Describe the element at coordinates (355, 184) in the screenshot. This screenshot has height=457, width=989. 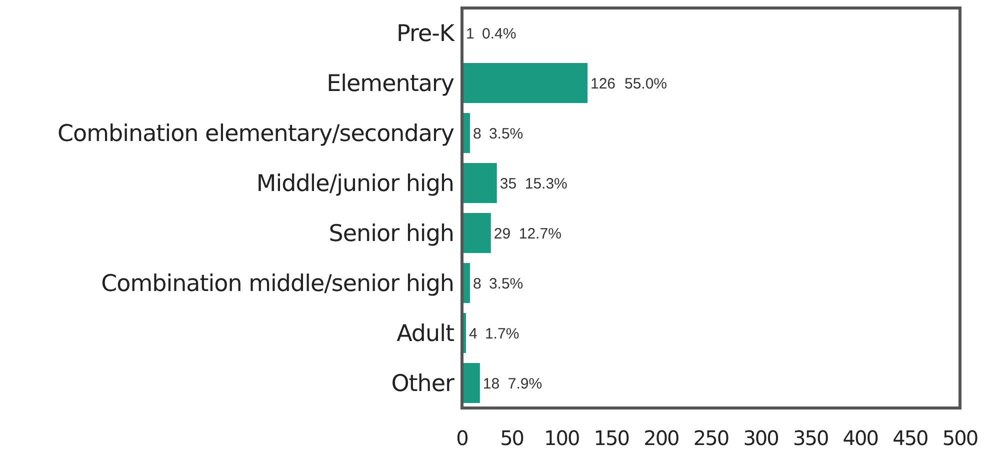
I see `y-tick-label: Middle/junior high` at that location.